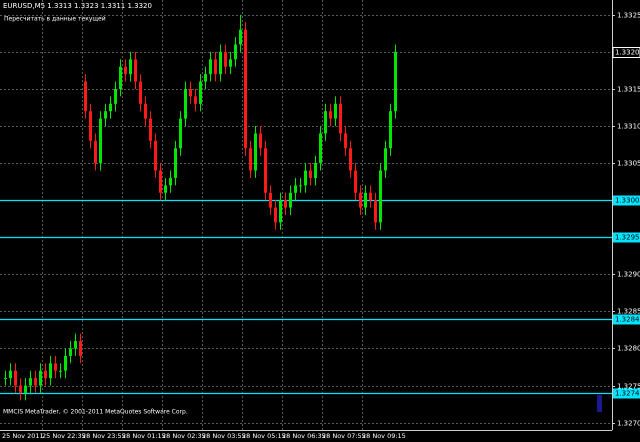  Describe the element at coordinates (627, 53) in the screenshot. I see `last-price-label: 1.3320` at that location.